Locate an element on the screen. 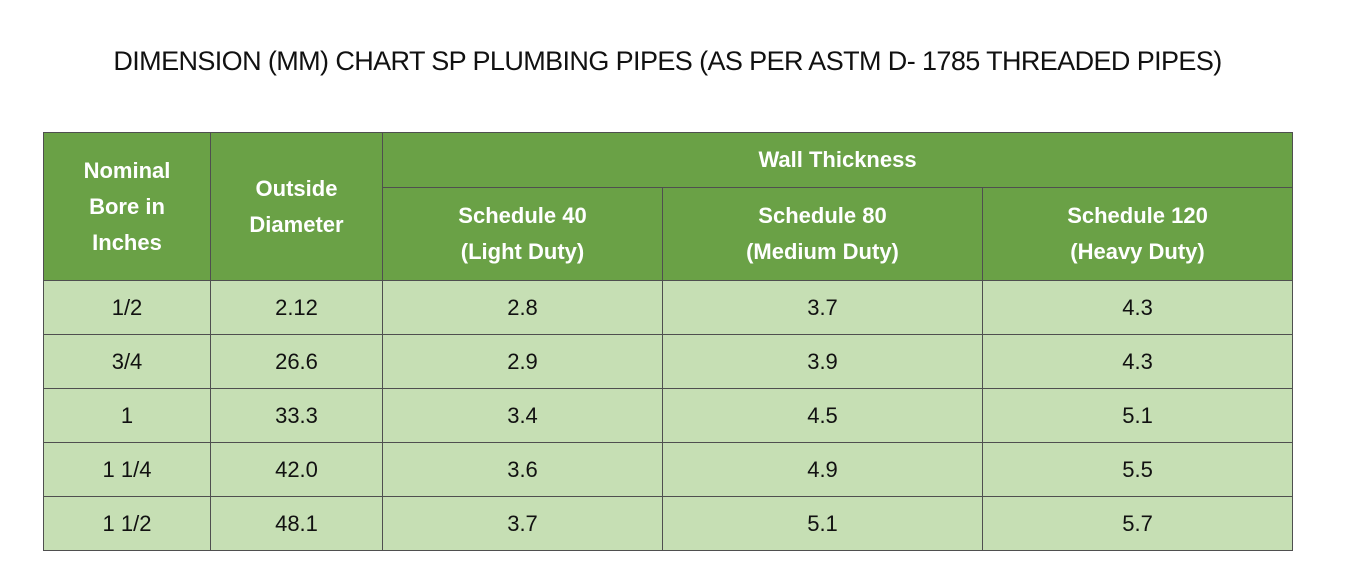 Image resolution: width=1352 pixels, height=588 pixels. header-schedule-40-line: Schedule 40 is located at coordinates (522, 215).